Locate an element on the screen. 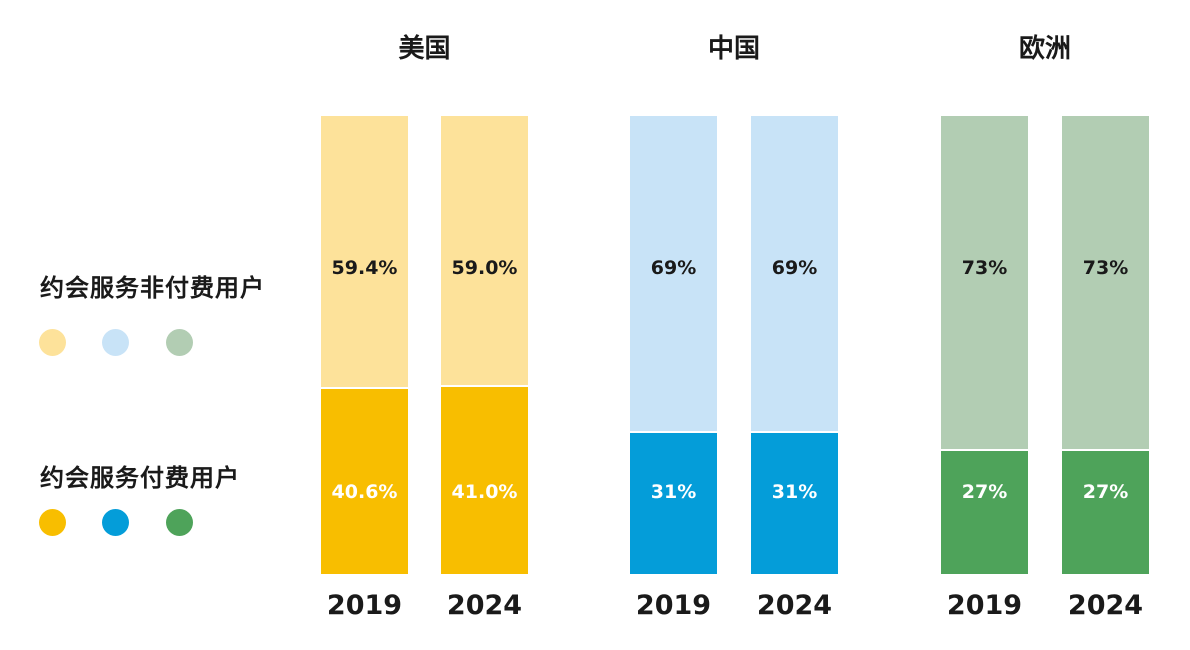  x-tick-europe-2019: 2019 is located at coordinates (984, 605).